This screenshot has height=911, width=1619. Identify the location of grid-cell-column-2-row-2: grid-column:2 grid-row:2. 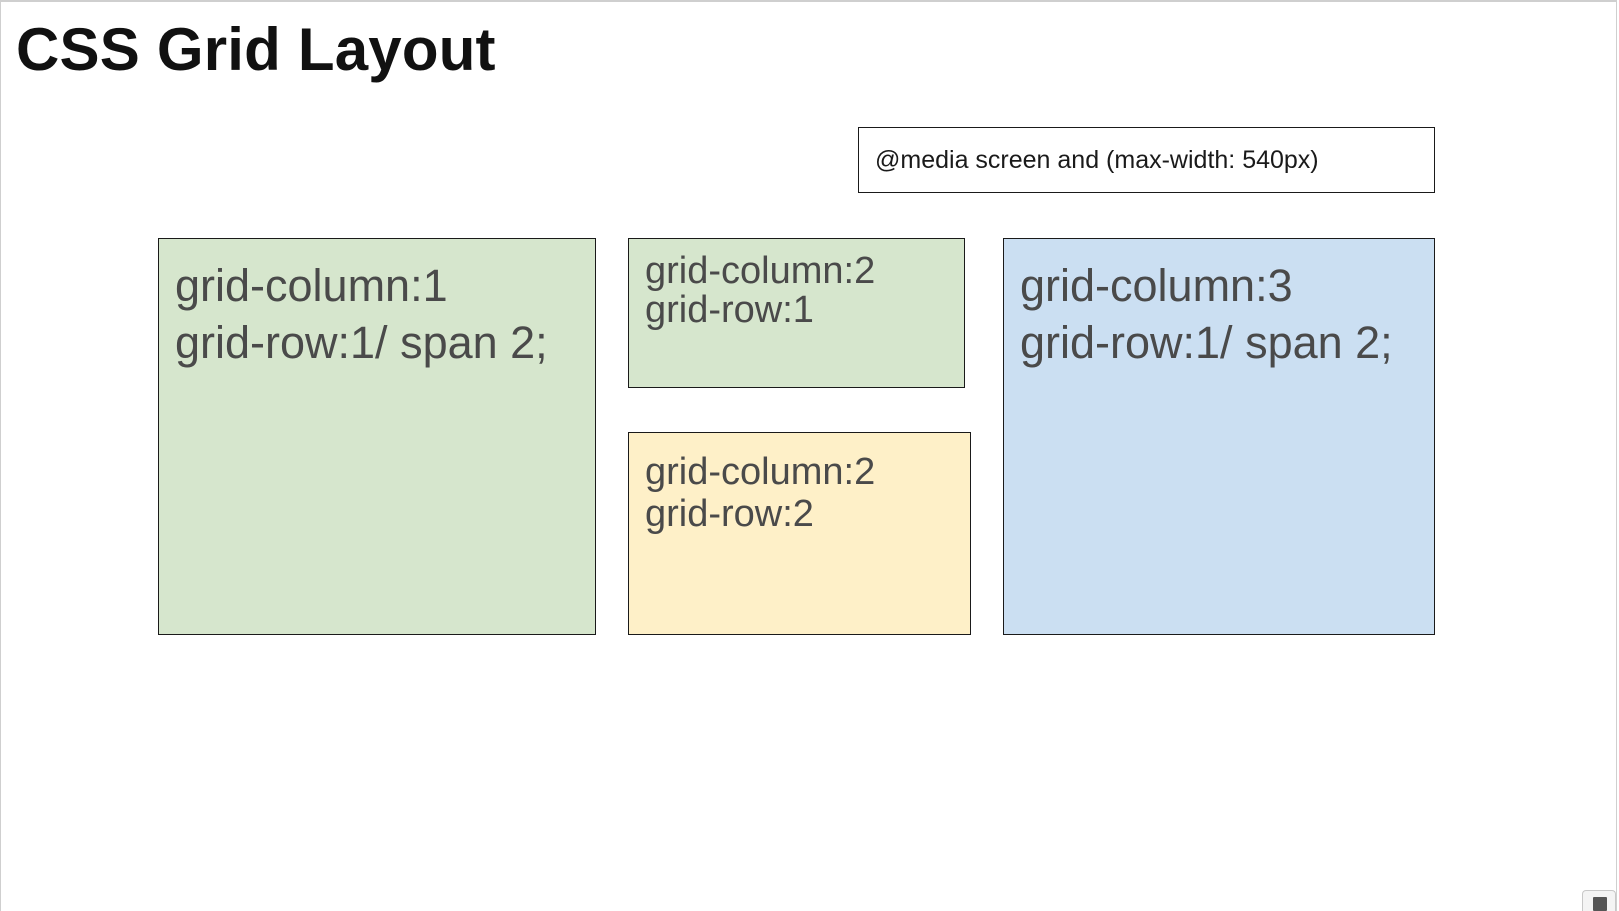
(799, 533).